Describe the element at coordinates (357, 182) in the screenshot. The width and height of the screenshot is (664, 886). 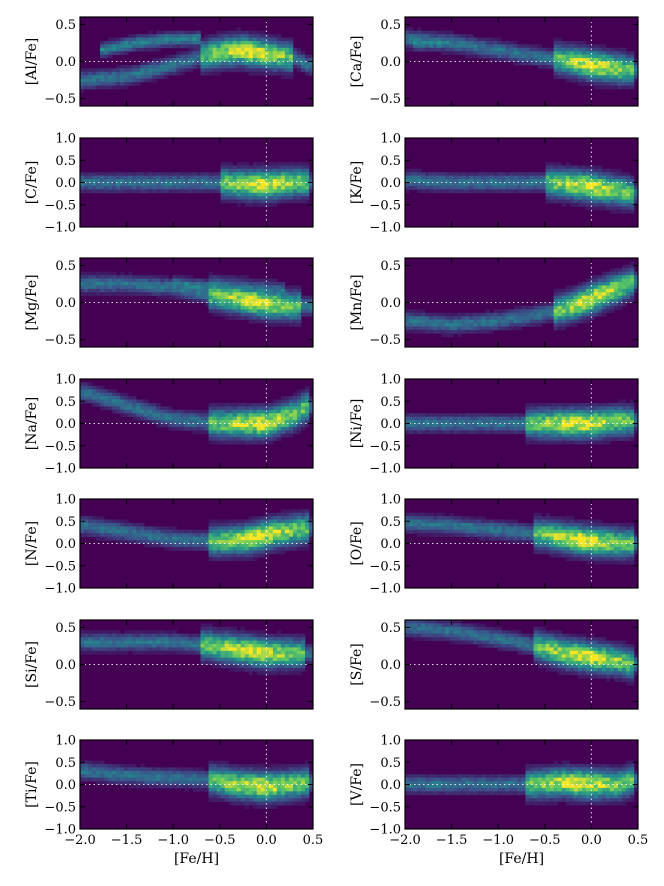
I see `y-axis-label: [K/Fe]` at that location.